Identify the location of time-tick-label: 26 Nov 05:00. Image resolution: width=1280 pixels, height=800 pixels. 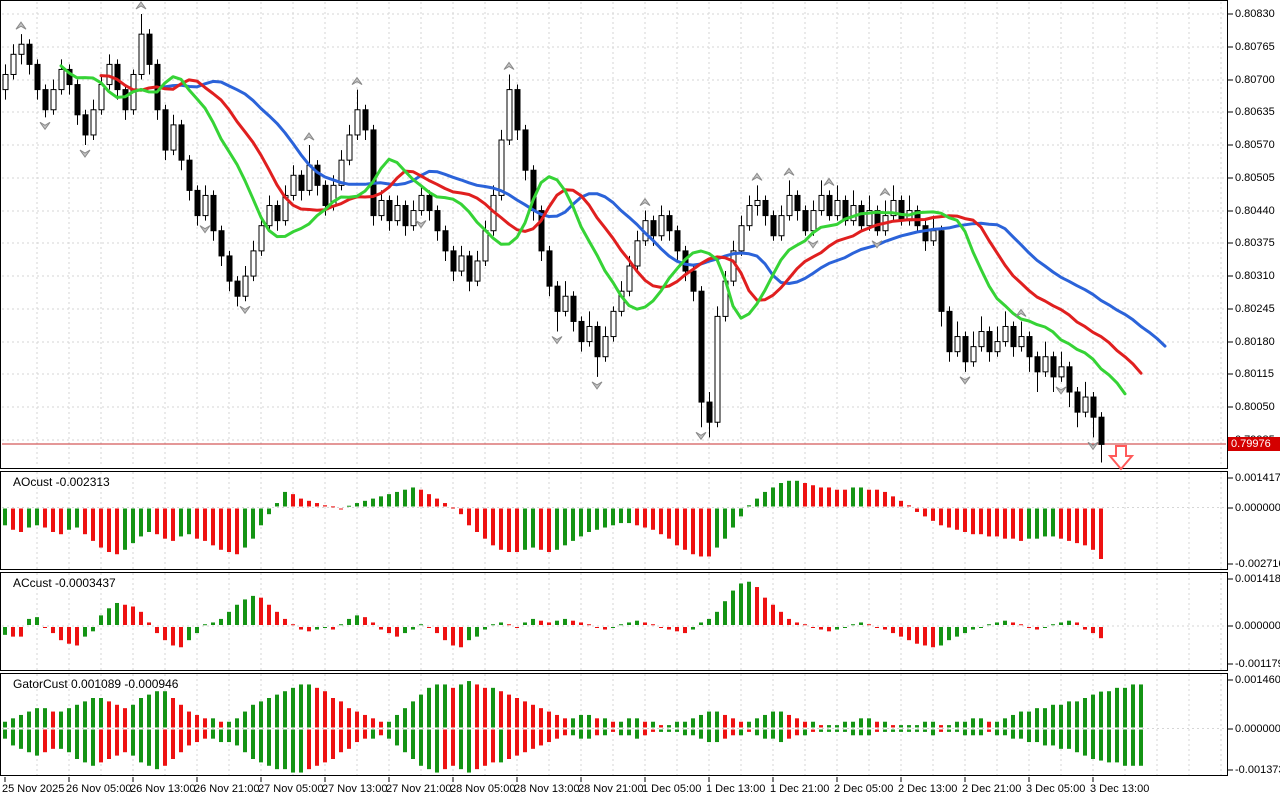
(99, 789).